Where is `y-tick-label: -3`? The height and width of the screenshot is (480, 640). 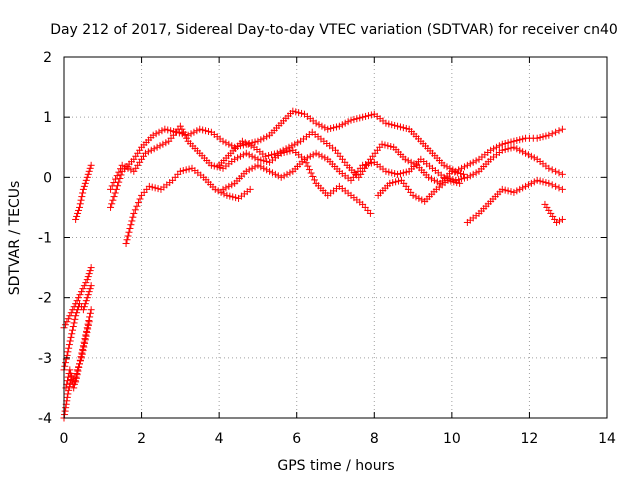
y-tick-label: -3 is located at coordinates (45, 359).